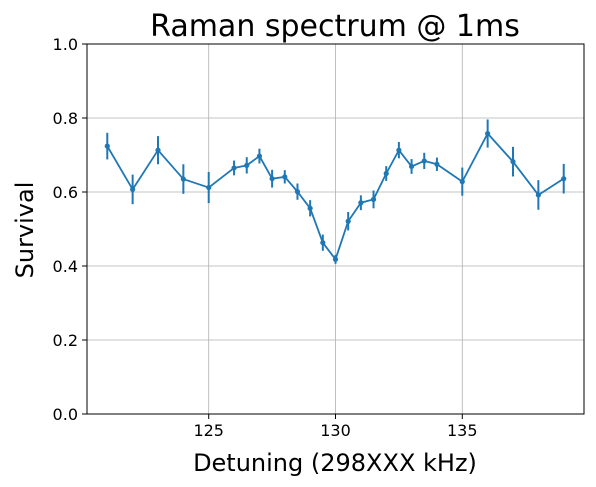 The width and height of the screenshot is (596, 487). I want to click on y-tick-label: 0.6, so click(65, 192).